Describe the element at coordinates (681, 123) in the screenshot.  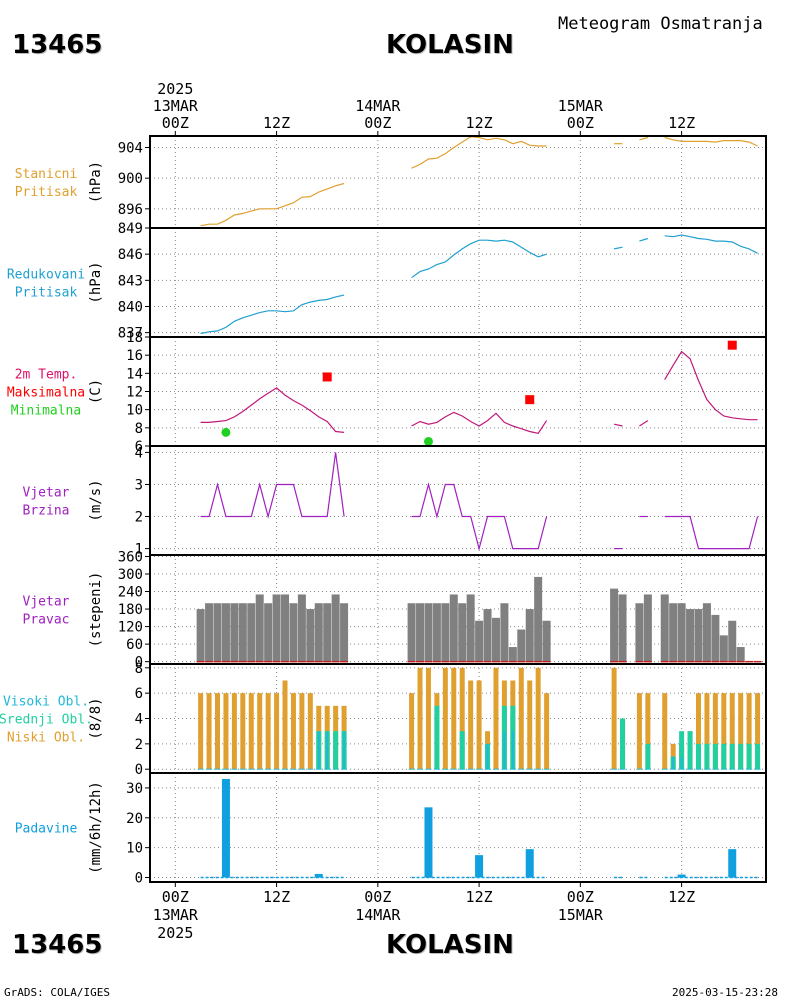
I see `time-label-top: 12Z` at that location.